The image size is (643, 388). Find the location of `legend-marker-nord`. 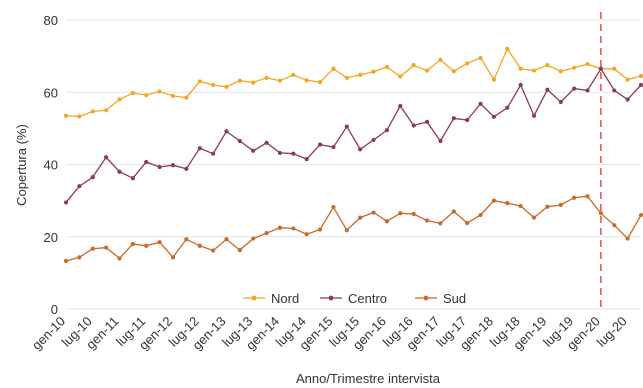

legend-marker-nord is located at coordinates (254, 298).